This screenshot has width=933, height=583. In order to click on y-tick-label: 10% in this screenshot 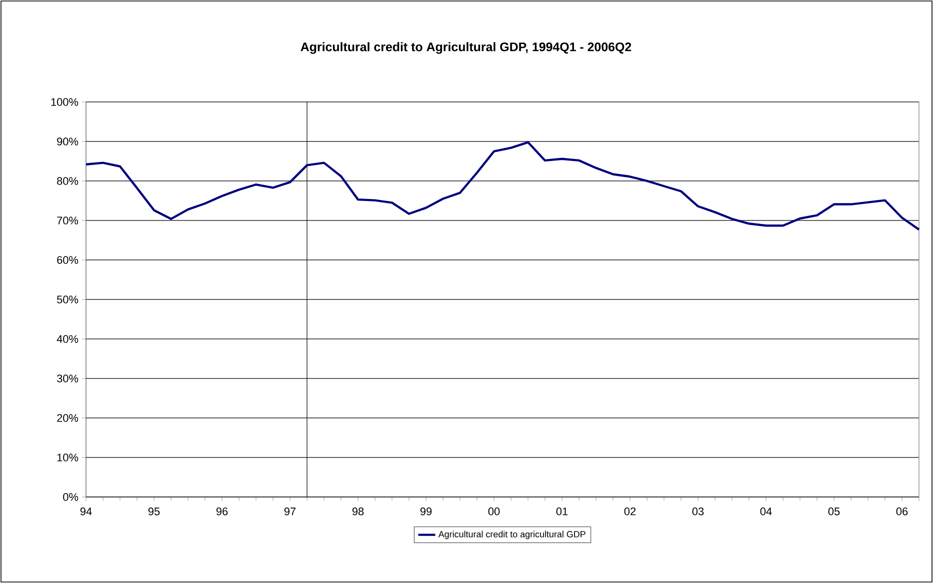, I will do `click(67, 458)`.